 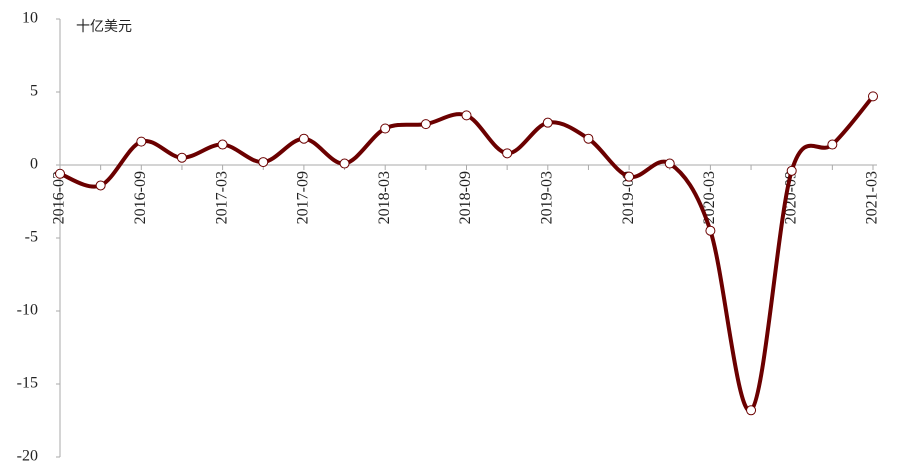 I want to click on unit-label: 十亿美元, so click(x=104, y=27).